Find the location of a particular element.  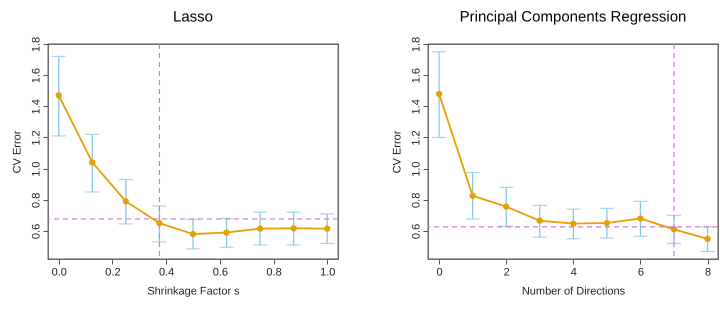

x-tick-label: 0.2 is located at coordinates (113, 272).